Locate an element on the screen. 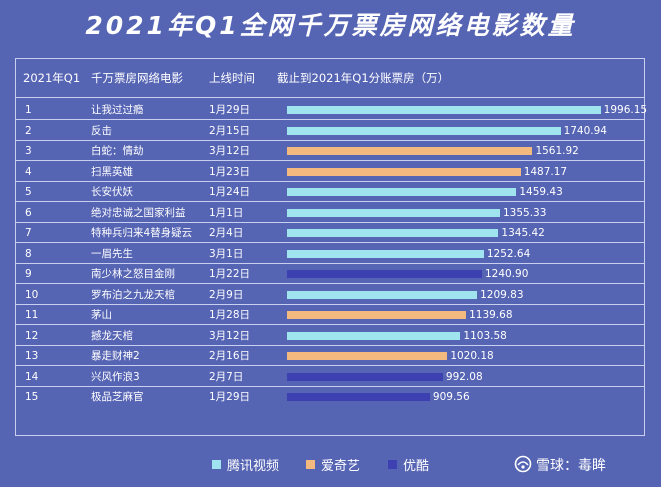 This screenshot has height=487, width=661. header-movie: 千万票房网络电影 is located at coordinates (137, 78).